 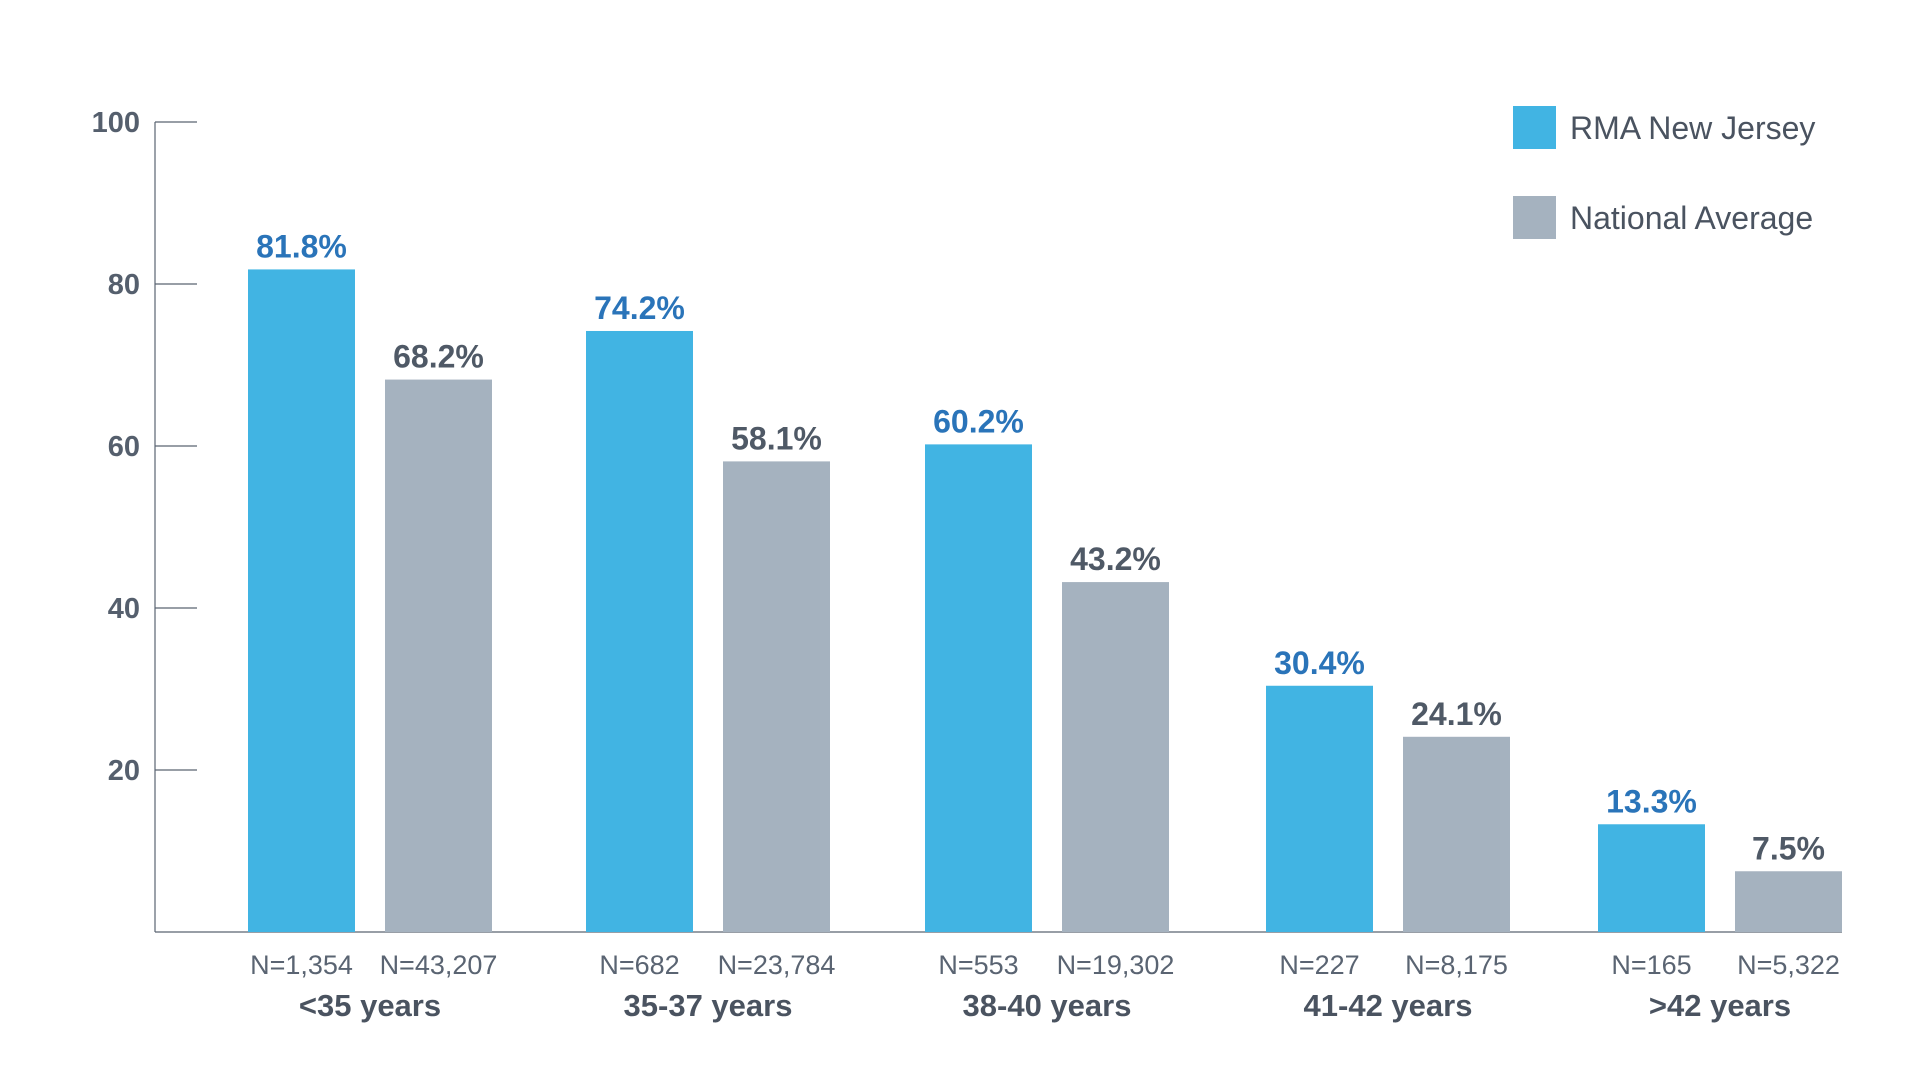 I want to click on data-label: 30.4%, so click(x=1319, y=663).